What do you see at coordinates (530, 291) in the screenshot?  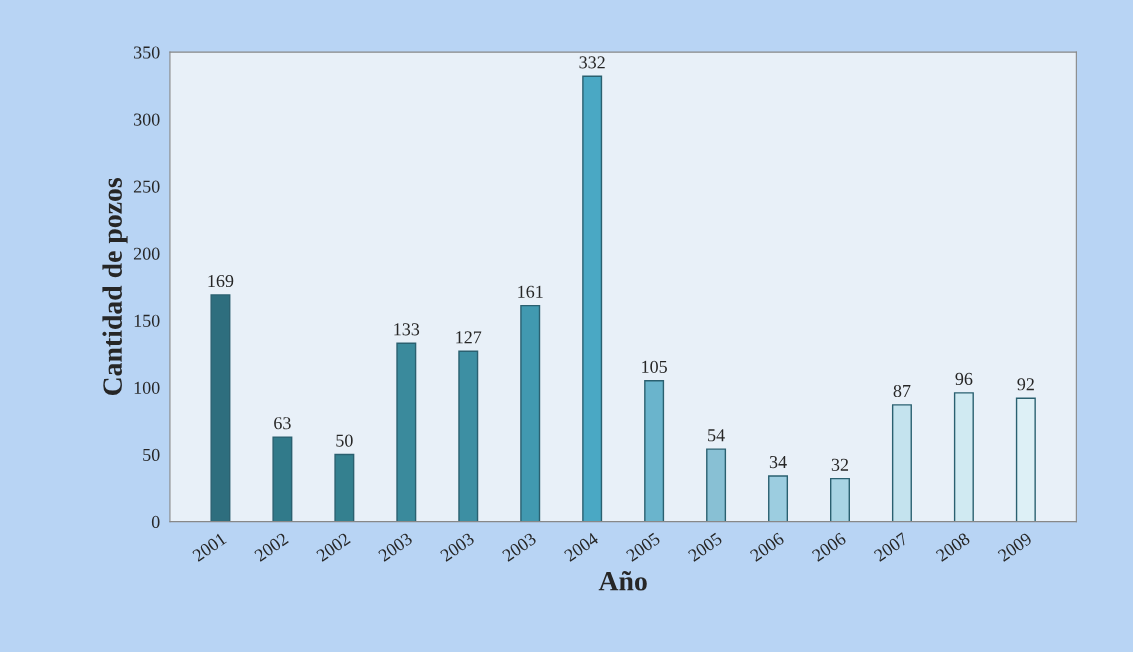 I see `data-label: 161` at bounding box center [530, 291].